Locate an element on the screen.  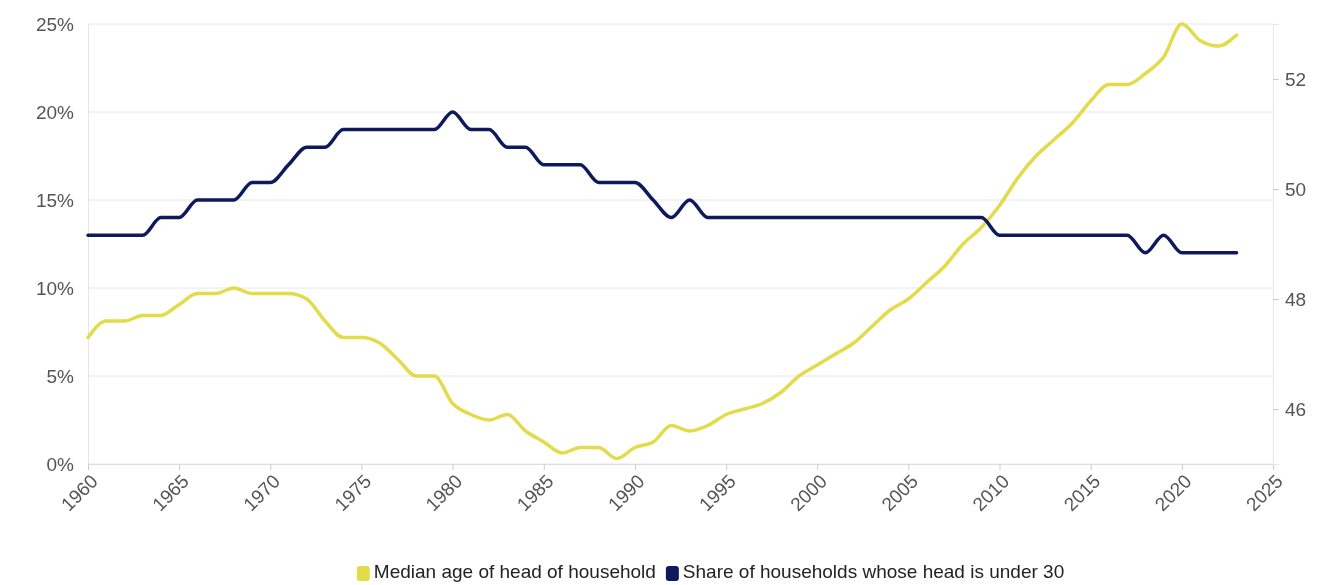
legend-label: Median age of head of household is located at coordinates (514, 571).